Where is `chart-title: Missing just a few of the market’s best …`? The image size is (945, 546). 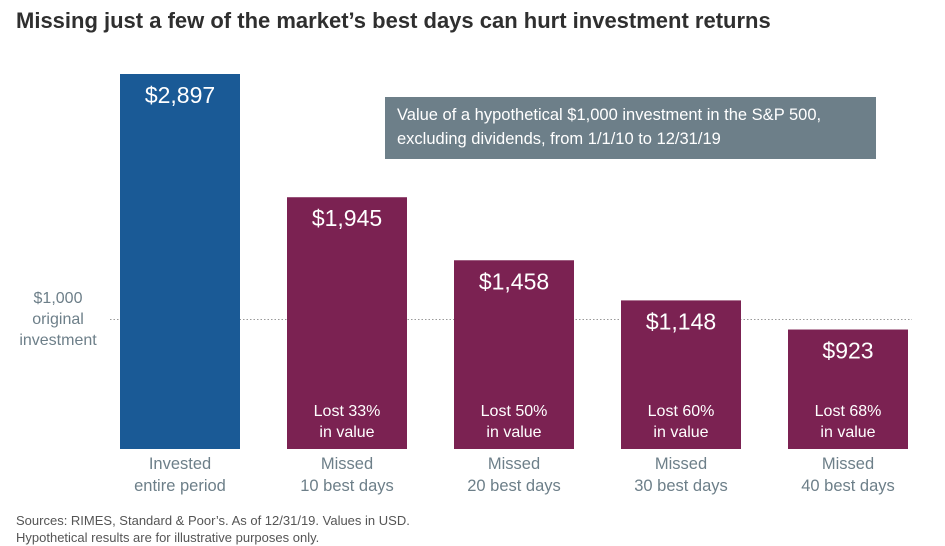
chart-title: Missing just a few of the market’s best … is located at coordinates (393, 20).